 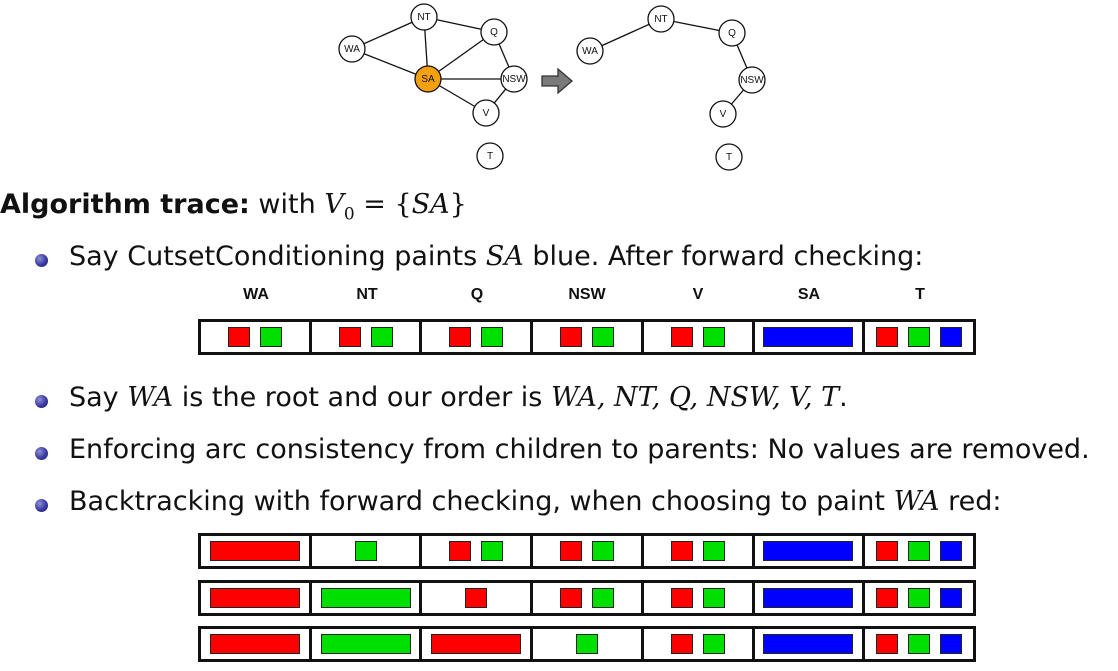 I want to click on bullet-icon, so click(x=41, y=505).